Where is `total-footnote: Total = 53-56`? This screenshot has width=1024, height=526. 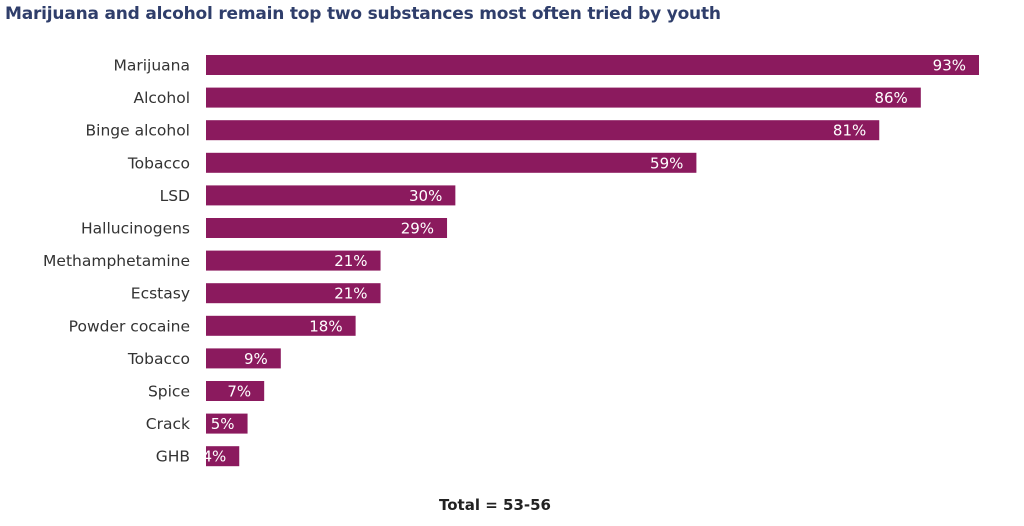 total-footnote: Total = 53-56 is located at coordinates (495, 505).